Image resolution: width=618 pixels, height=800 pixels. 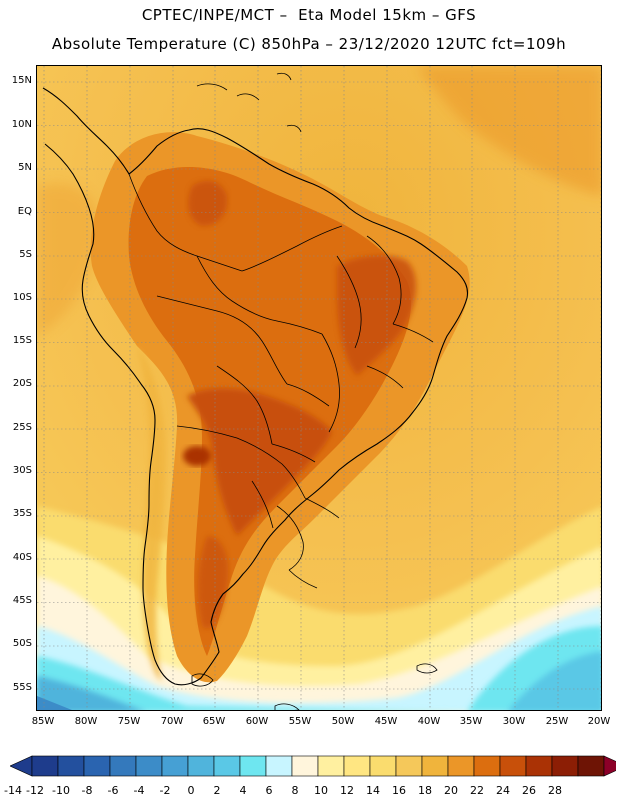 I want to click on colorbar-label: 20, so click(x=451, y=790).